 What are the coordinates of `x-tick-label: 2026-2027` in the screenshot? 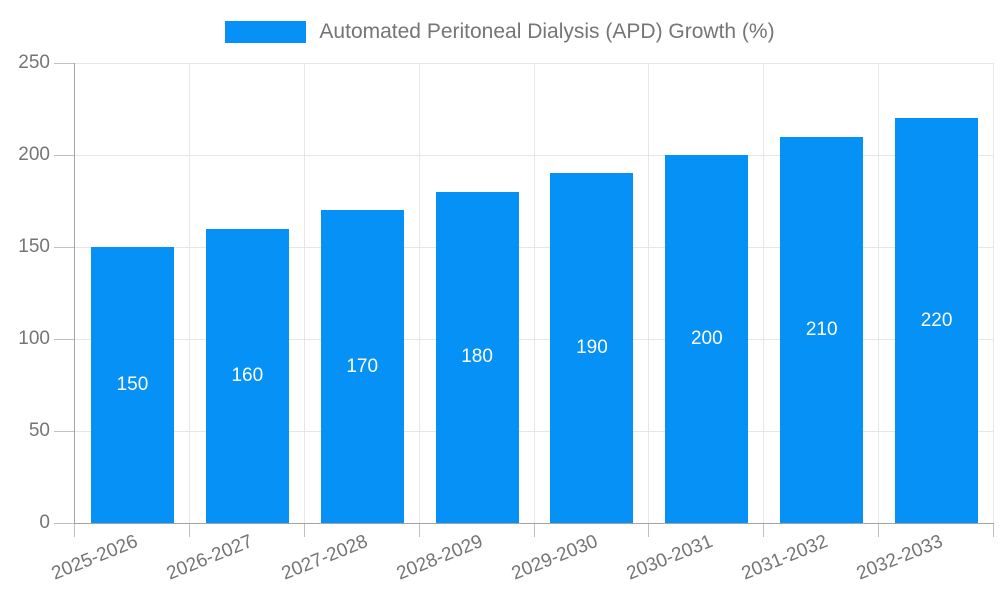 It's located at (210, 558).